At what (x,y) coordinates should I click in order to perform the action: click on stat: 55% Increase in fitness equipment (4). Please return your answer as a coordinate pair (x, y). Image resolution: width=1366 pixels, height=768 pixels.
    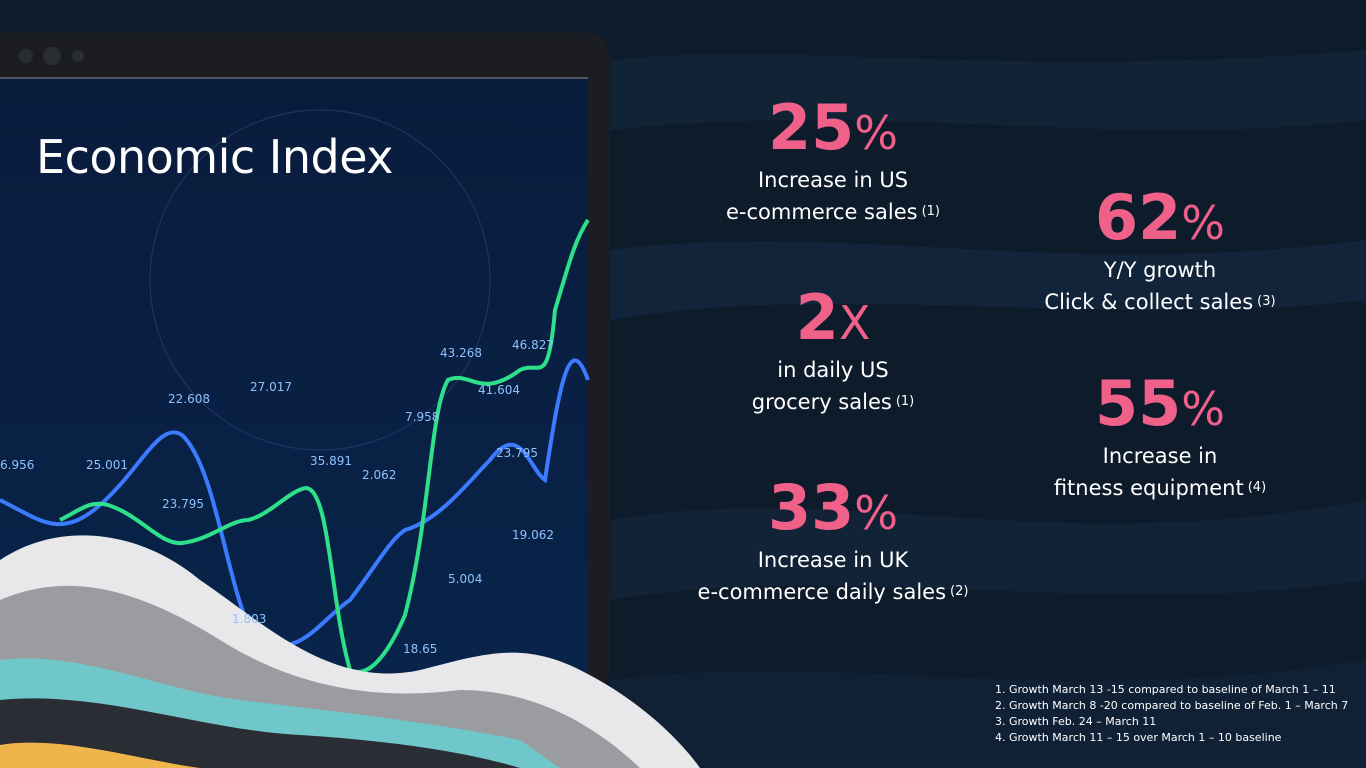
    Looking at the image, I should click on (1160, 438).